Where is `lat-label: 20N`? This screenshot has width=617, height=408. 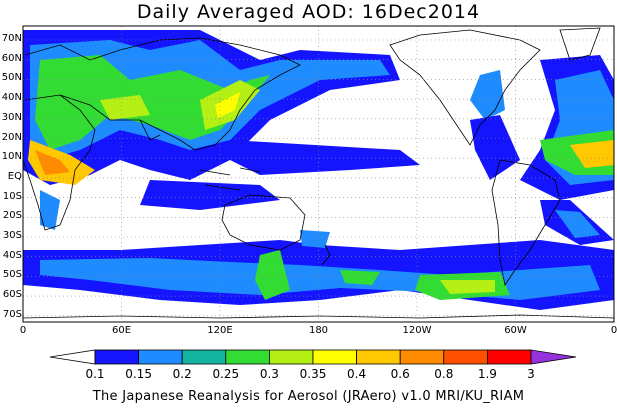
lat-label: 20N is located at coordinates (11, 137).